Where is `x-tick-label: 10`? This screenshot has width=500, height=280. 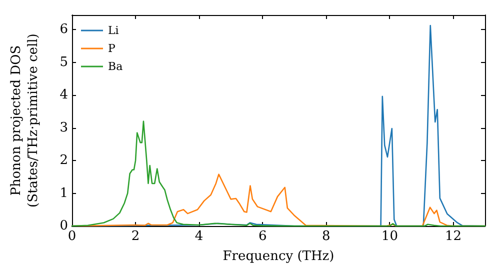 x-tick-label: 10 is located at coordinates (389, 236).